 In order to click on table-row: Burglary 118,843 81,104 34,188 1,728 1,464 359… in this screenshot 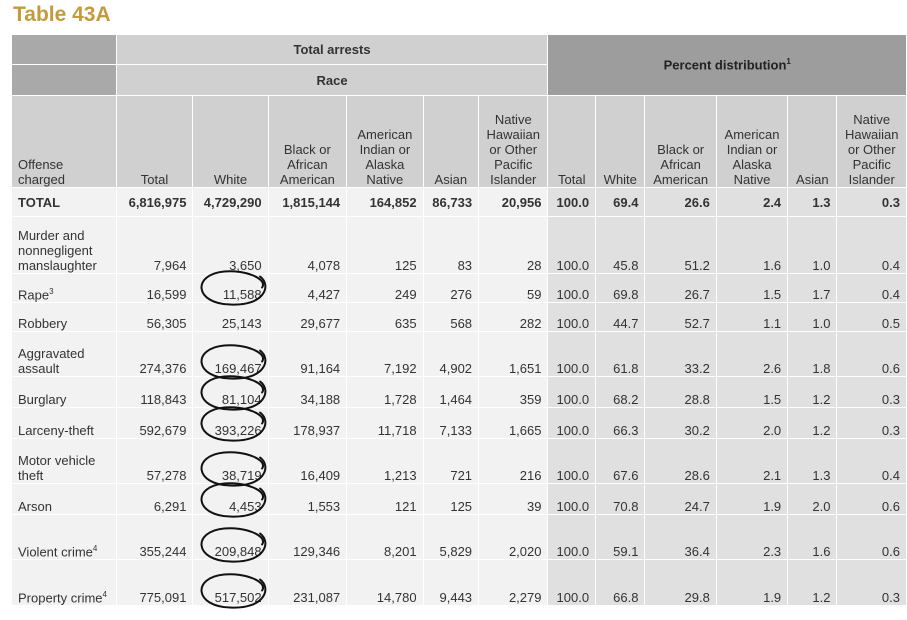, I will do `click(459, 392)`.